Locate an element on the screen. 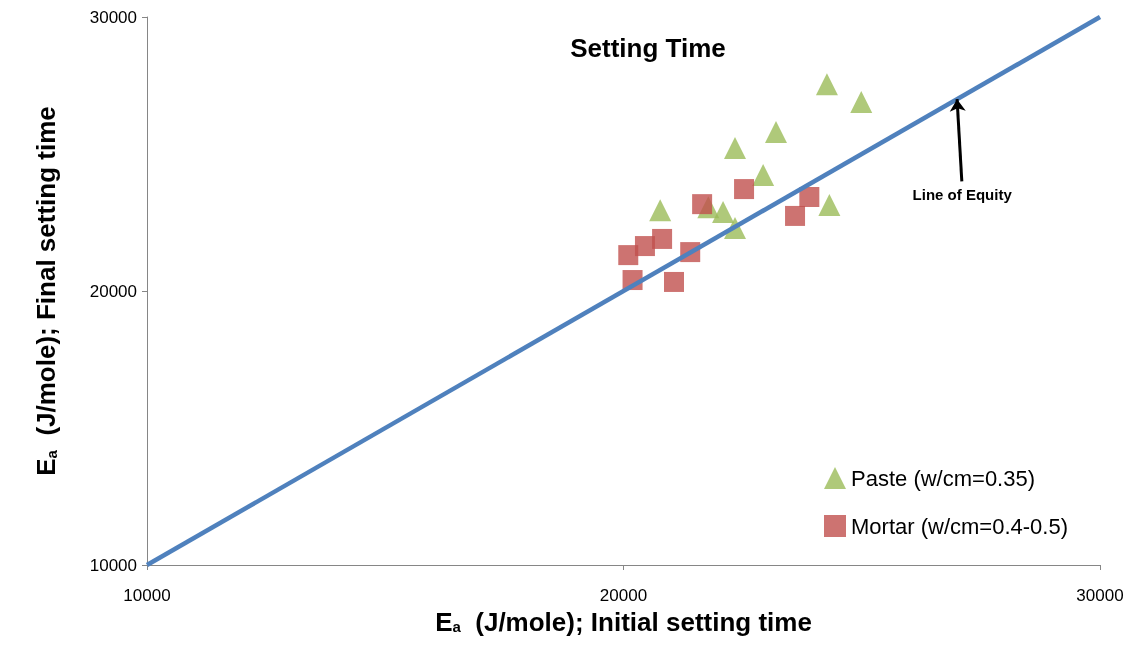 The height and width of the screenshot is (667, 1143). y-tick-label: 20000 is located at coordinates (113, 291).